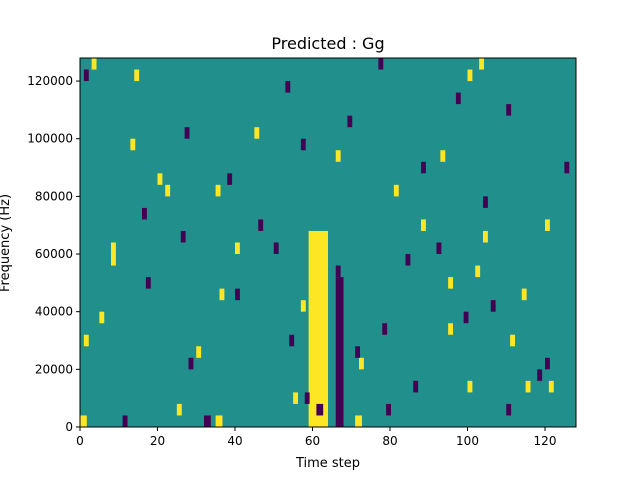  Describe the element at coordinates (312, 441) in the screenshot. I see `x-tick-label: 60` at that location.